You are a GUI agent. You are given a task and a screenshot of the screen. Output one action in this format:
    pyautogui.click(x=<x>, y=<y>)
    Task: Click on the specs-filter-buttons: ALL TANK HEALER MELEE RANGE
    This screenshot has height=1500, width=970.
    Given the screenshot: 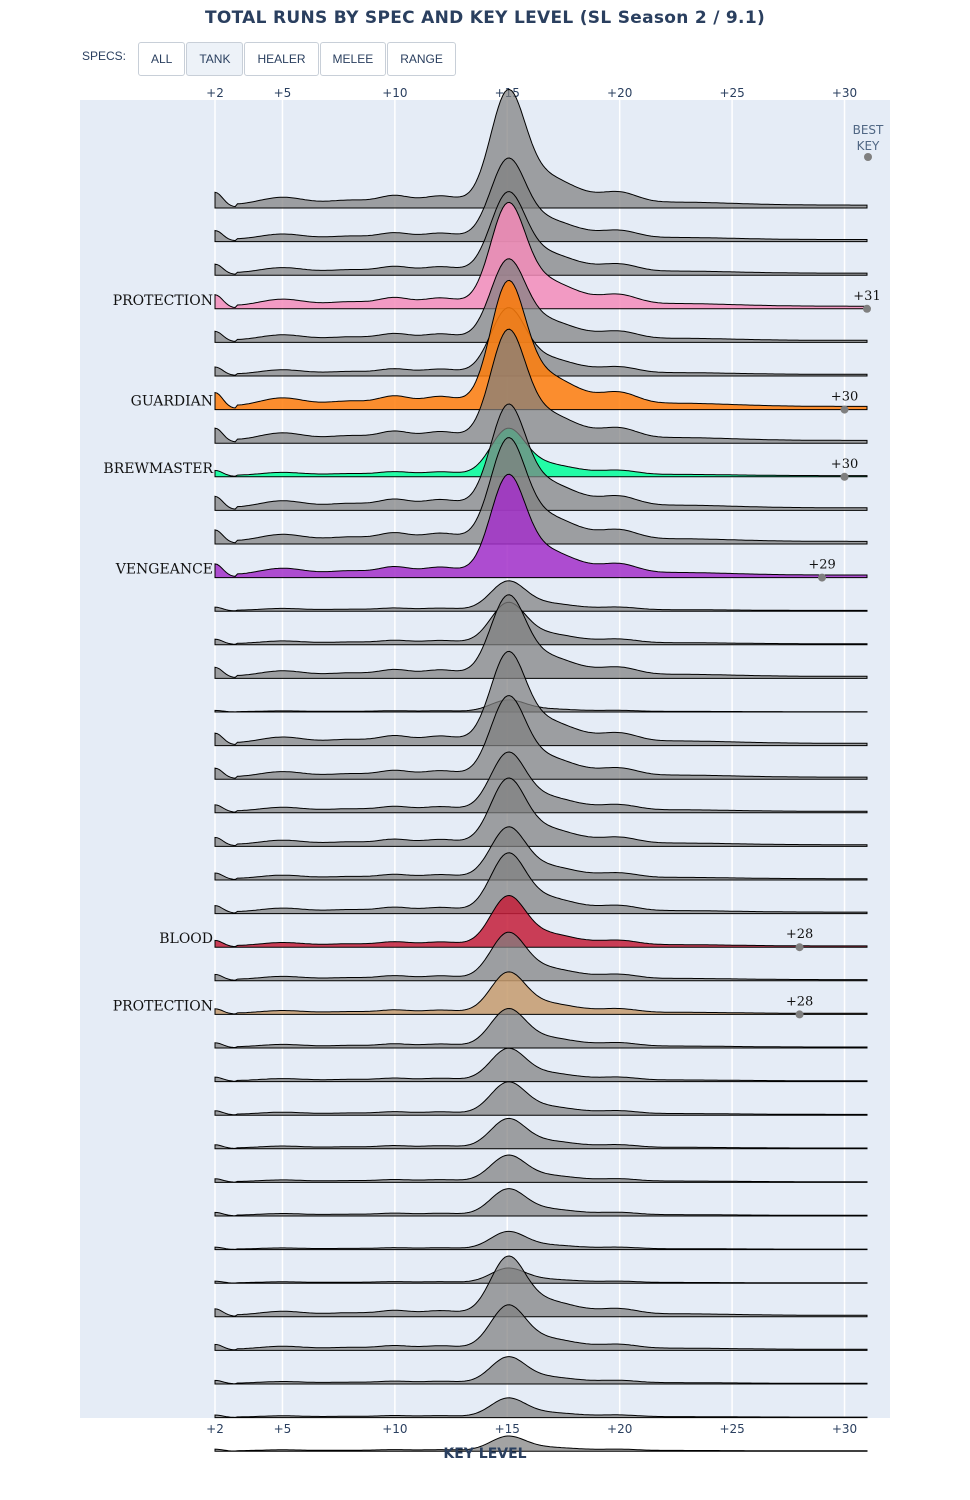 What is the action you would take?
    pyautogui.click(x=297, y=59)
    